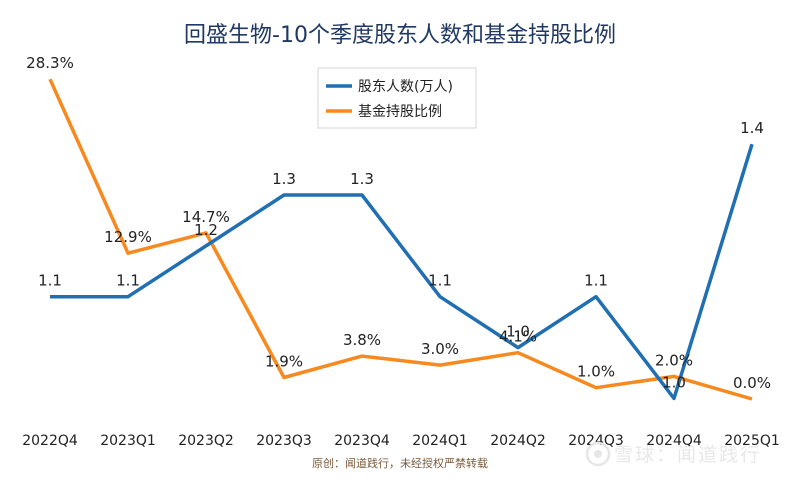  What do you see at coordinates (752, 383) in the screenshot?
I see `fund-holding-data-label: 0.0%` at bounding box center [752, 383].